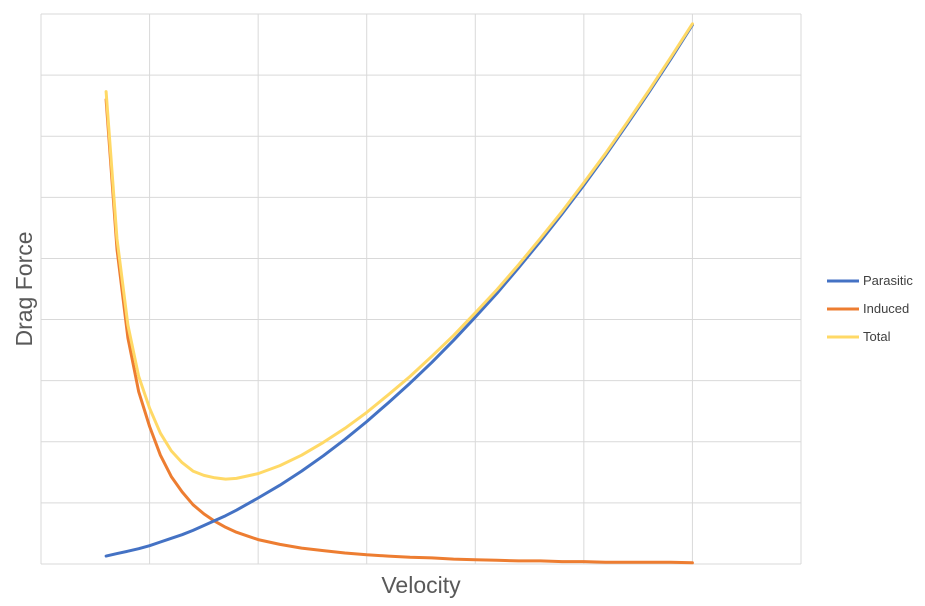 The width and height of the screenshot is (925, 606). I want to click on legend-label-parasitic: Parasitic, so click(888, 280).